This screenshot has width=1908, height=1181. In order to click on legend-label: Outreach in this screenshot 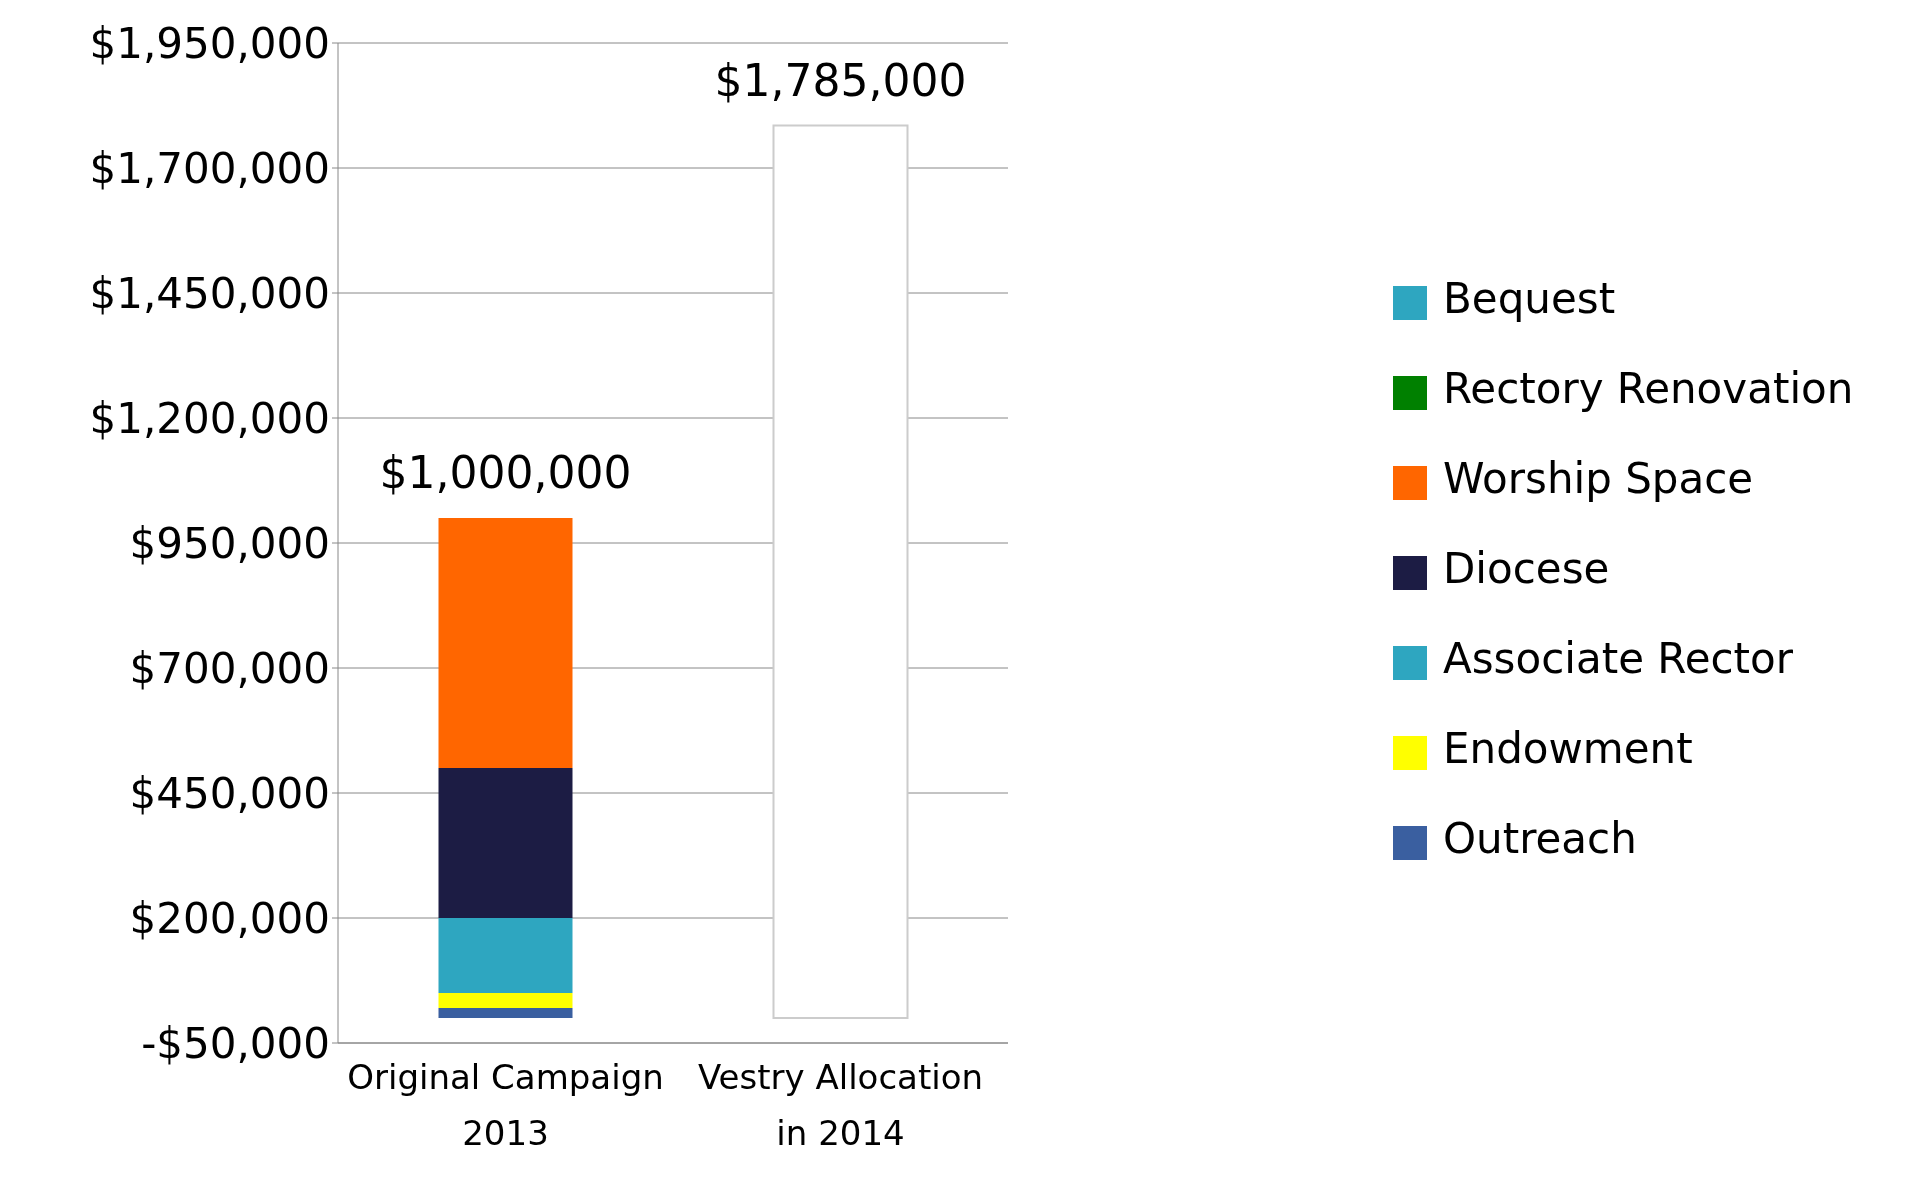, I will do `click(1540, 838)`.